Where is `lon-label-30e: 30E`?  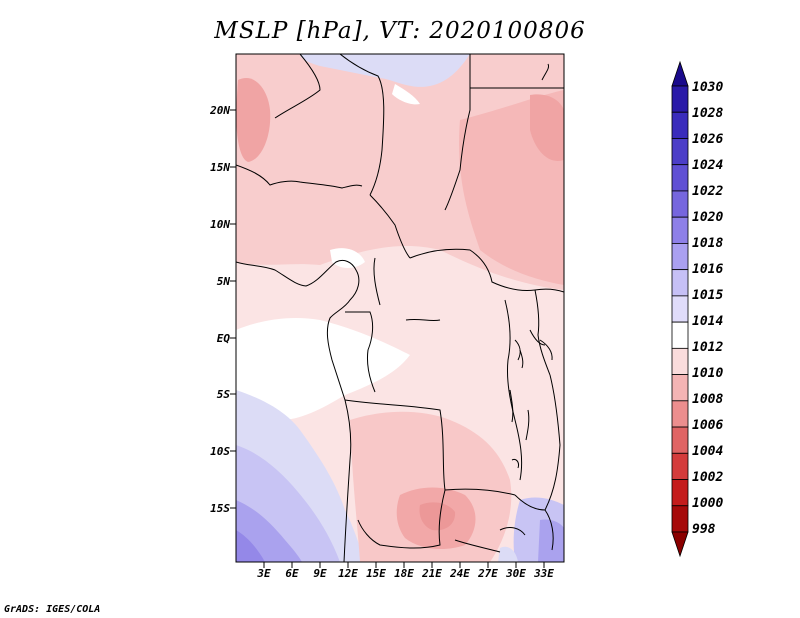 lon-label-30e: 30E is located at coordinates (516, 573).